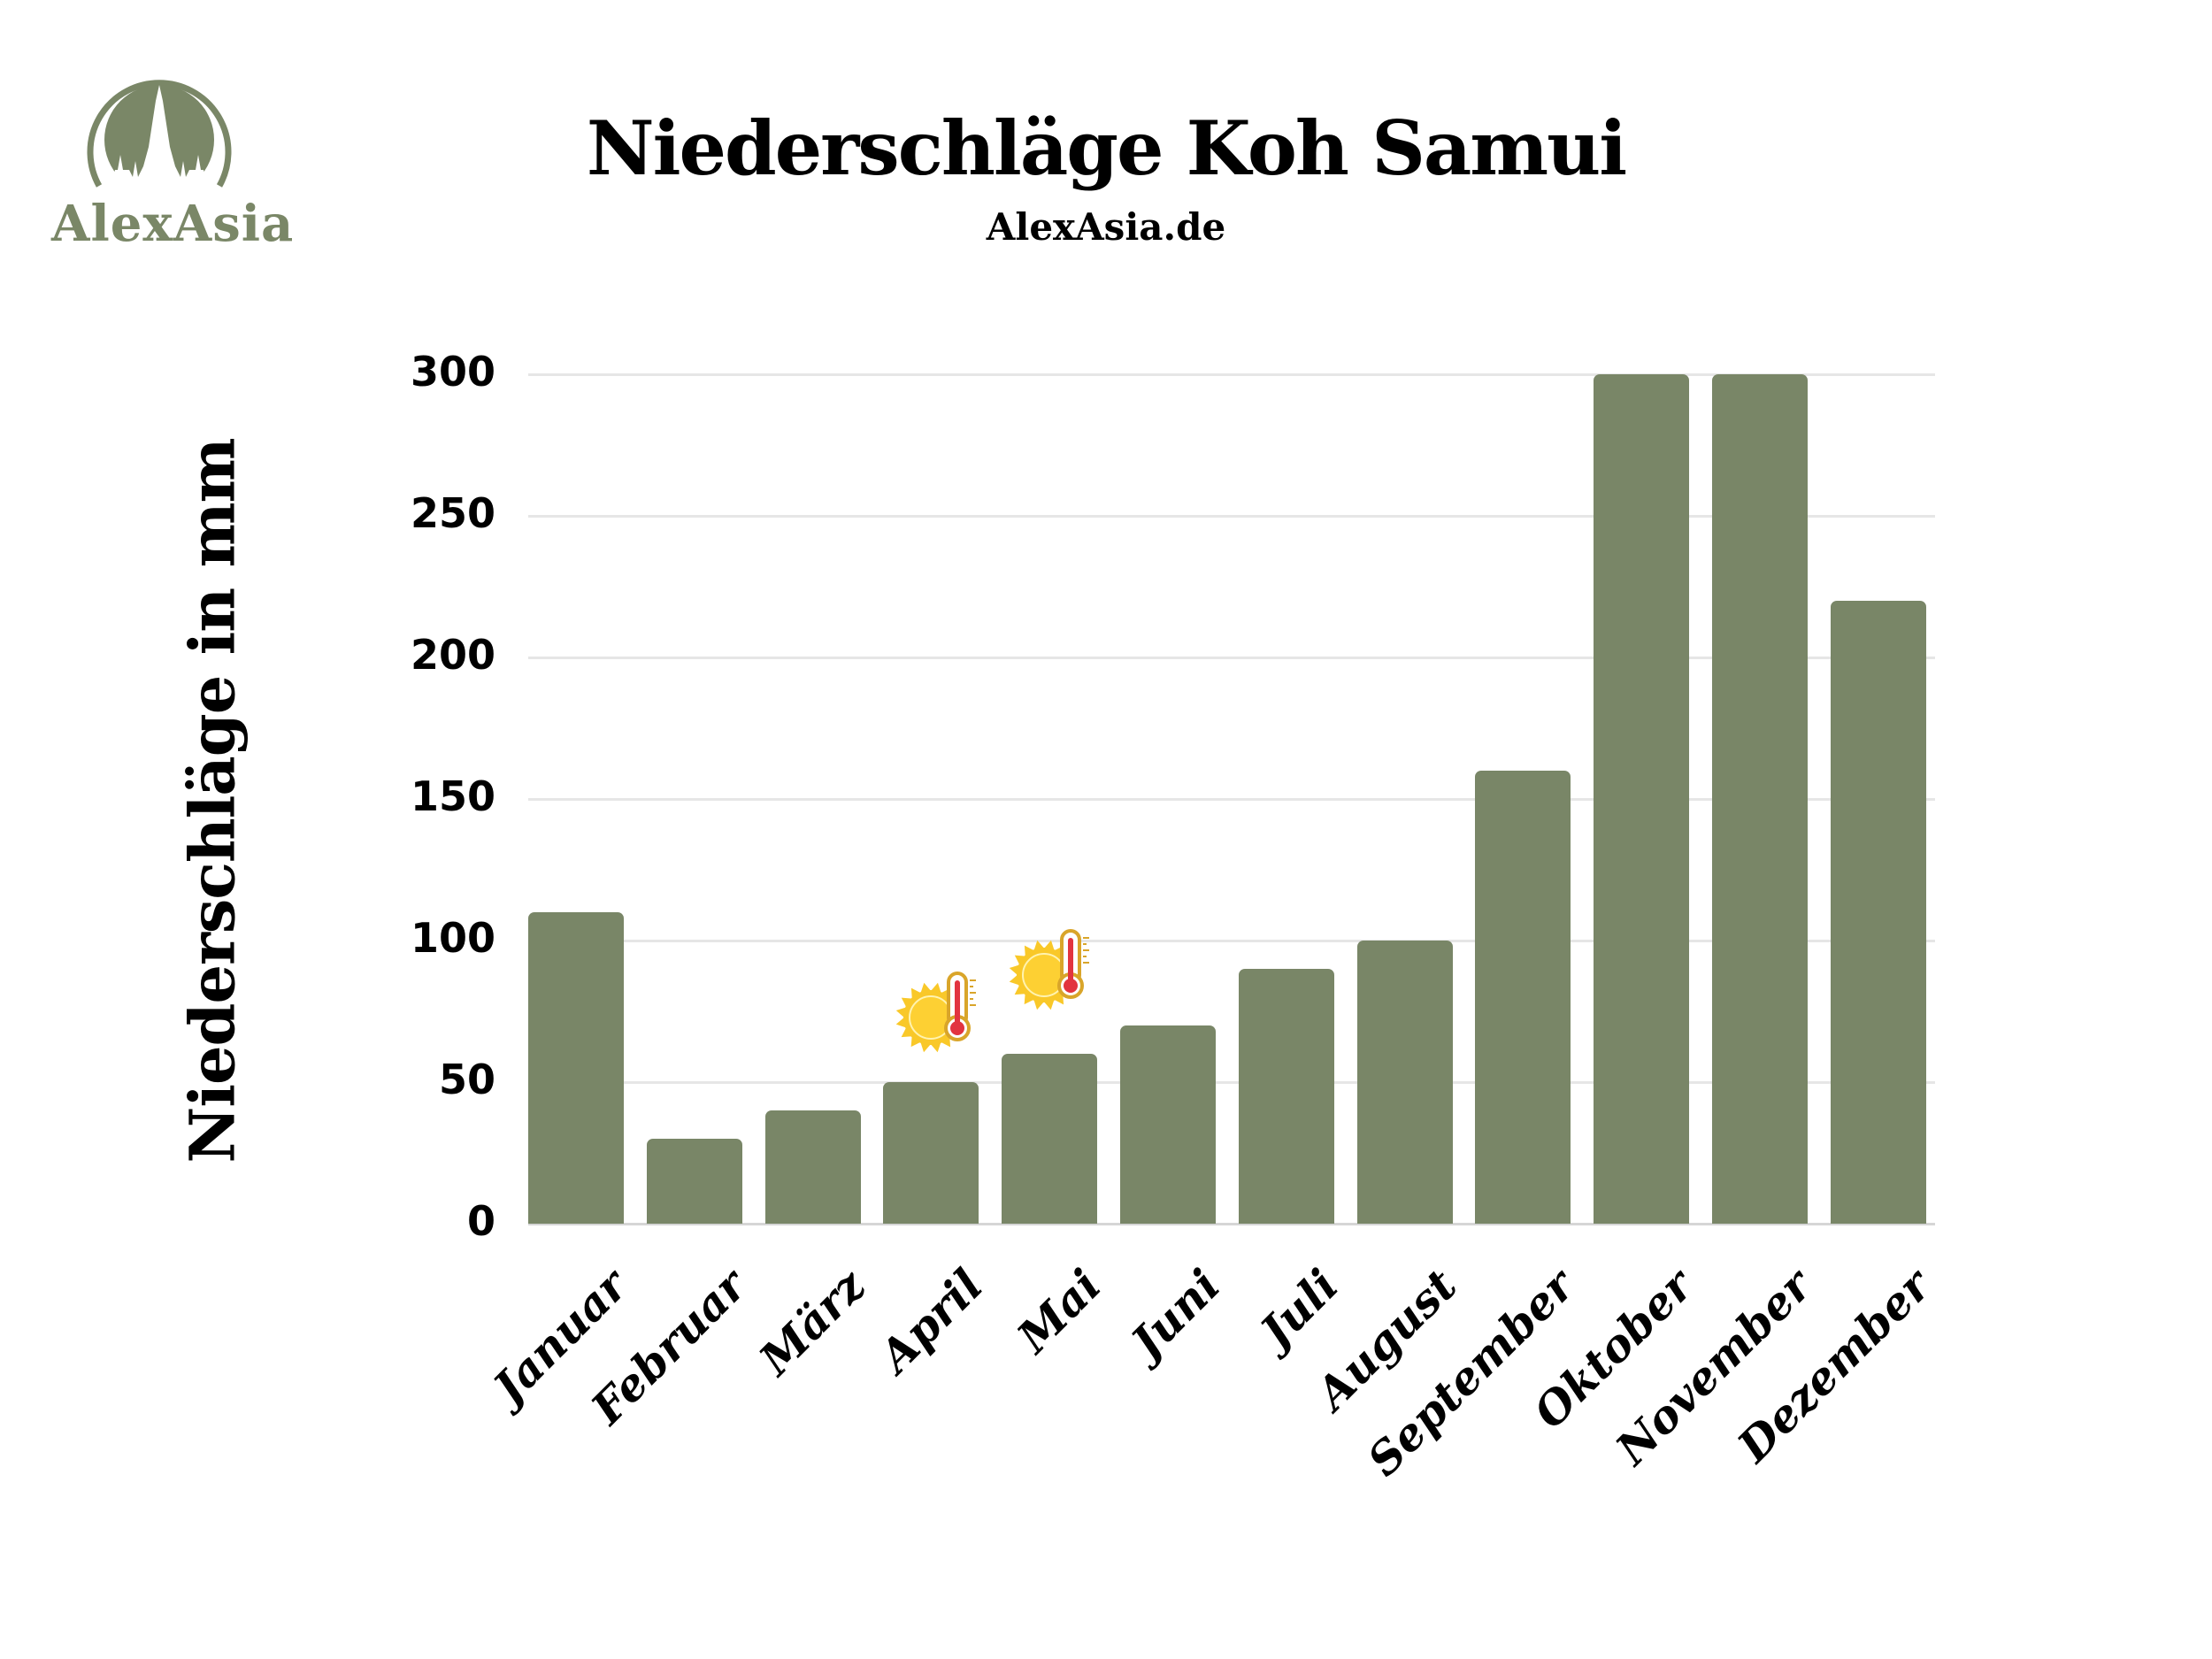 This screenshot has height=1659, width=2212. I want to click on x-tick-label: Mai, so click(1059, 1311).